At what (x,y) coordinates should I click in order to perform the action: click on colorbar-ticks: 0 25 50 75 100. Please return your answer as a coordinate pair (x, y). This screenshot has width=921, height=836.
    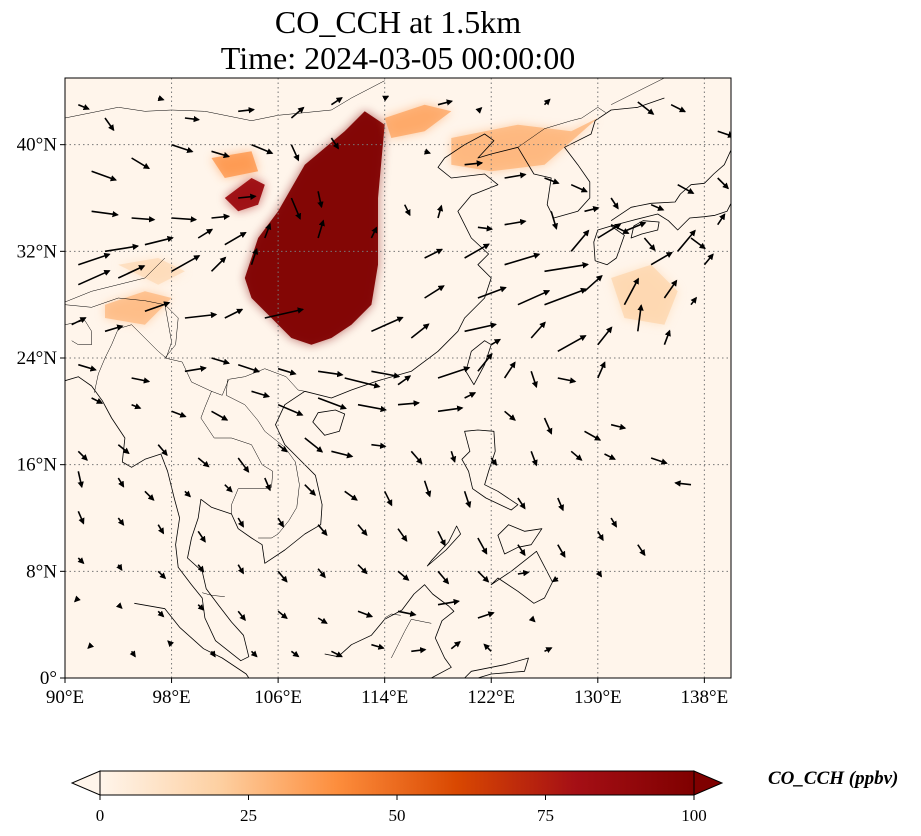
    Looking at the image, I should click on (401, 810).